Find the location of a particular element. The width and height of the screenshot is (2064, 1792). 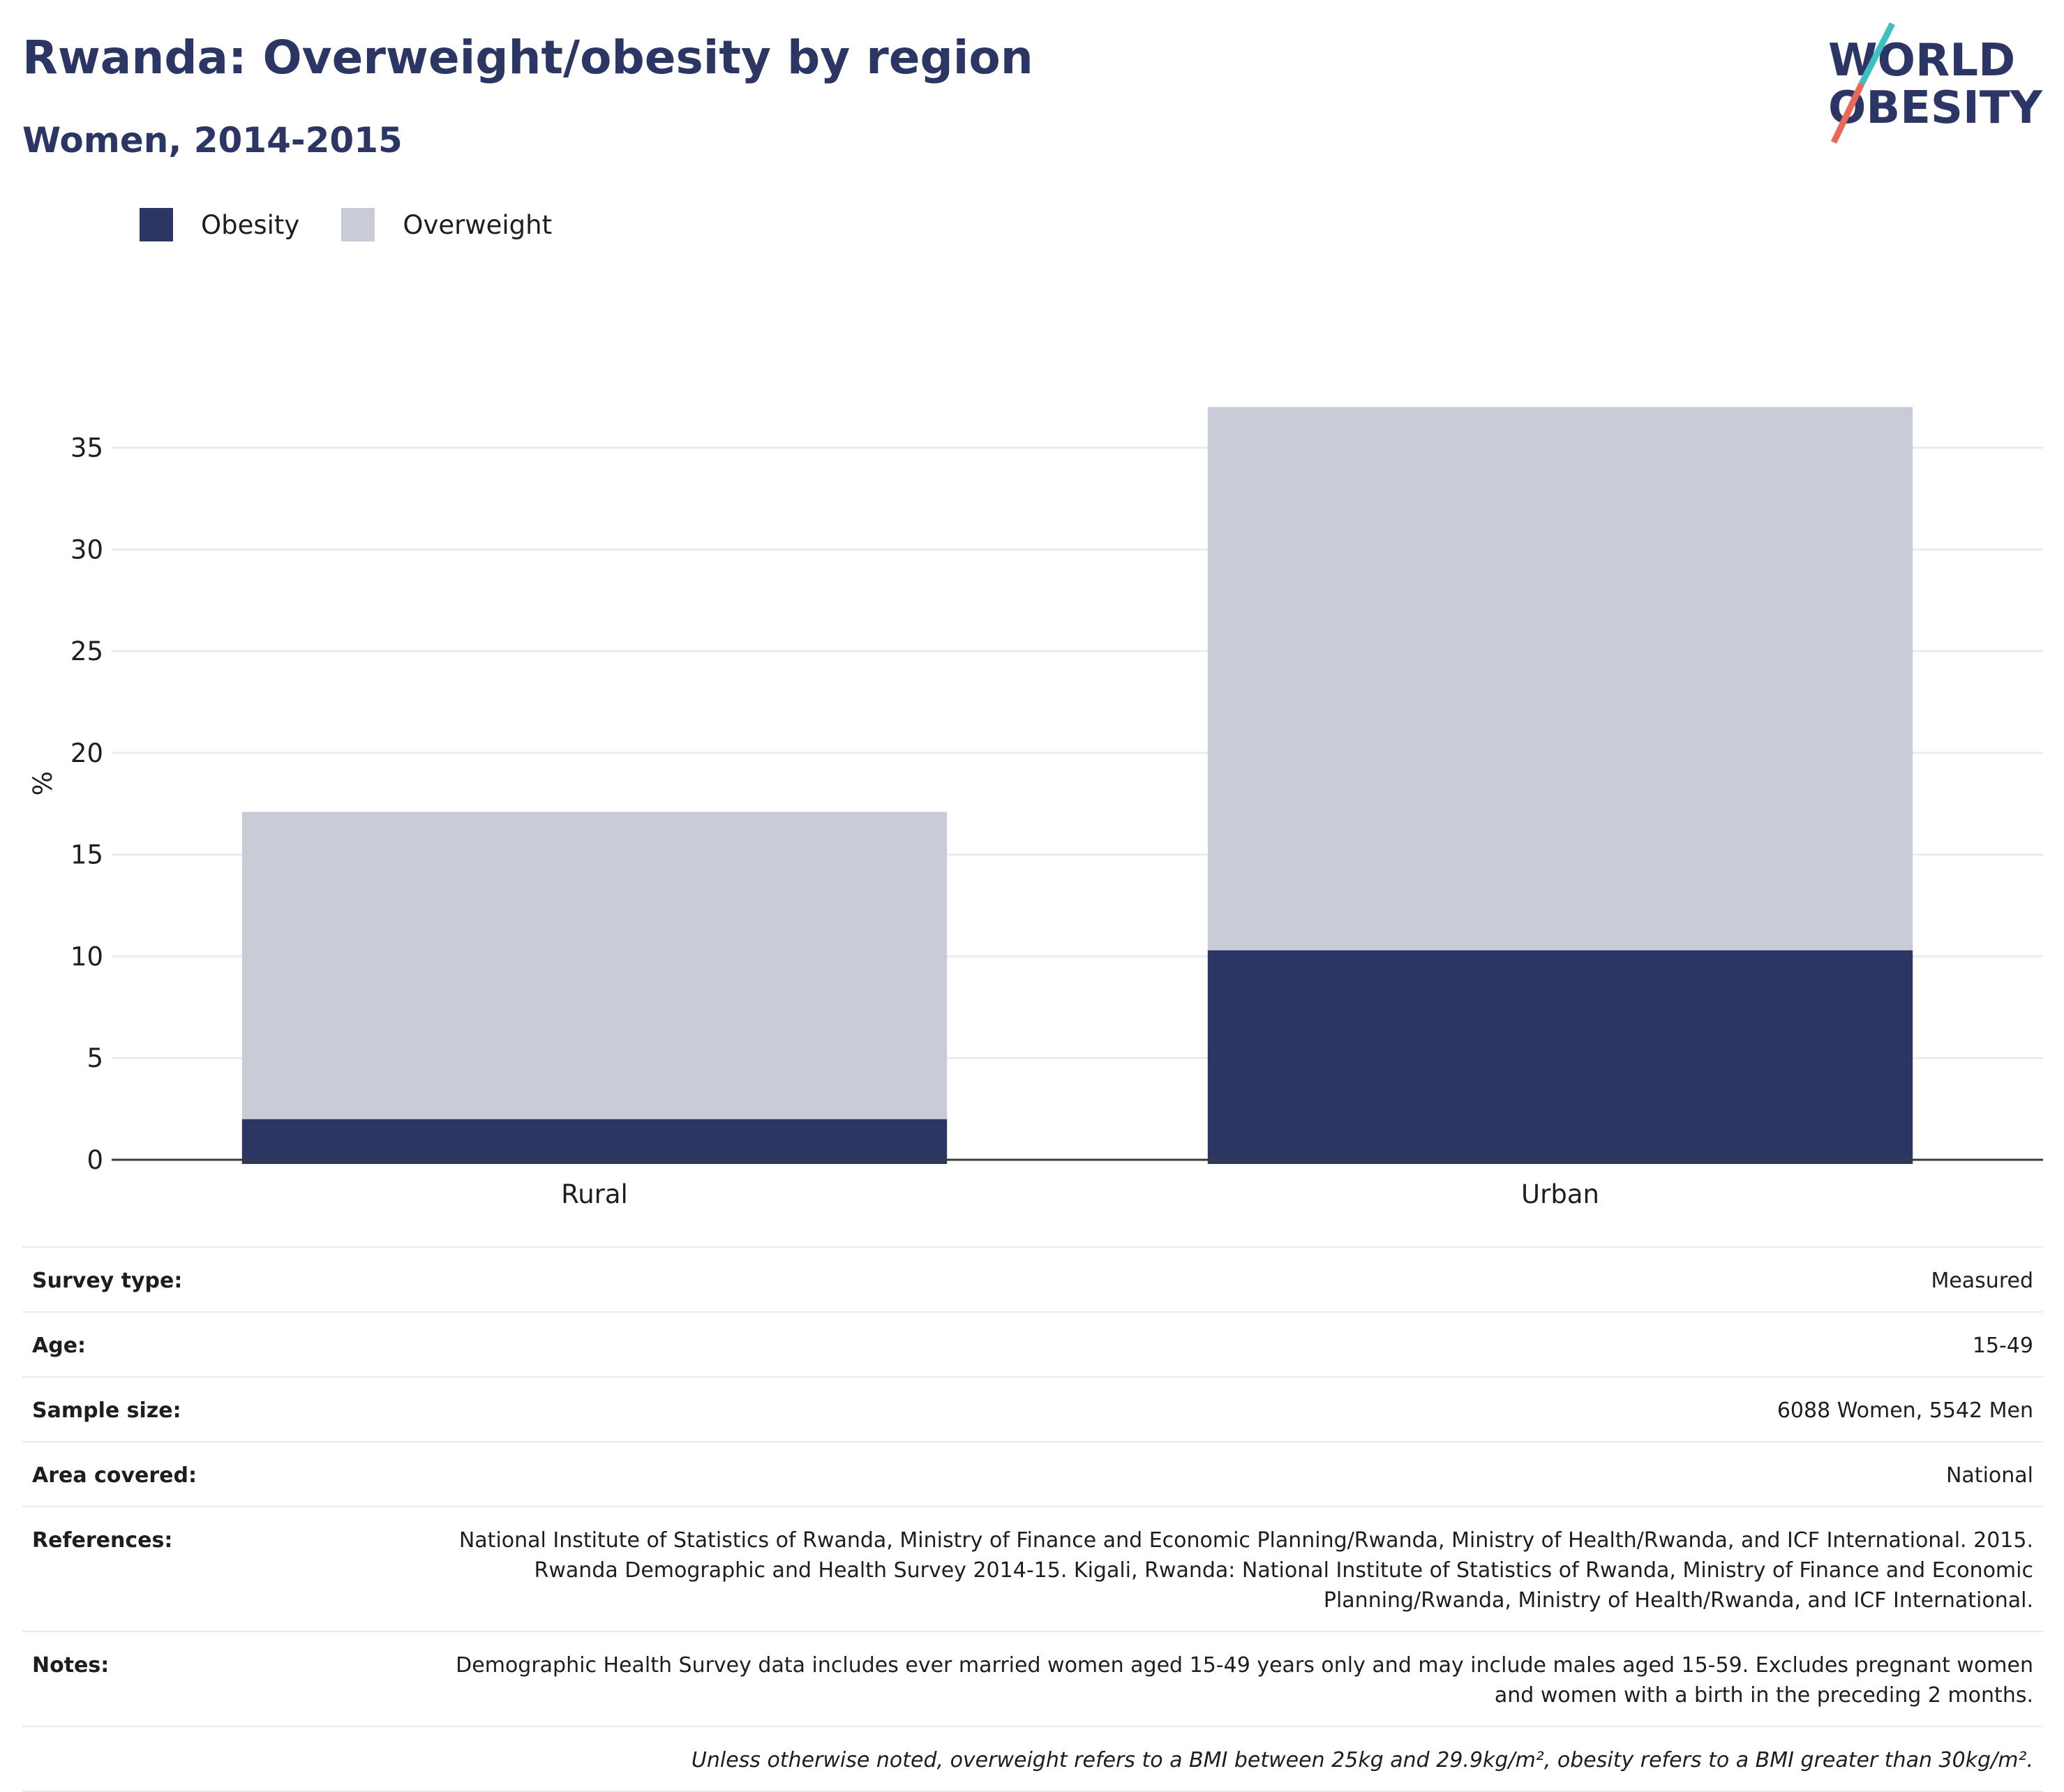

y-tick-label: 0 is located at coordinates (95, 1160).